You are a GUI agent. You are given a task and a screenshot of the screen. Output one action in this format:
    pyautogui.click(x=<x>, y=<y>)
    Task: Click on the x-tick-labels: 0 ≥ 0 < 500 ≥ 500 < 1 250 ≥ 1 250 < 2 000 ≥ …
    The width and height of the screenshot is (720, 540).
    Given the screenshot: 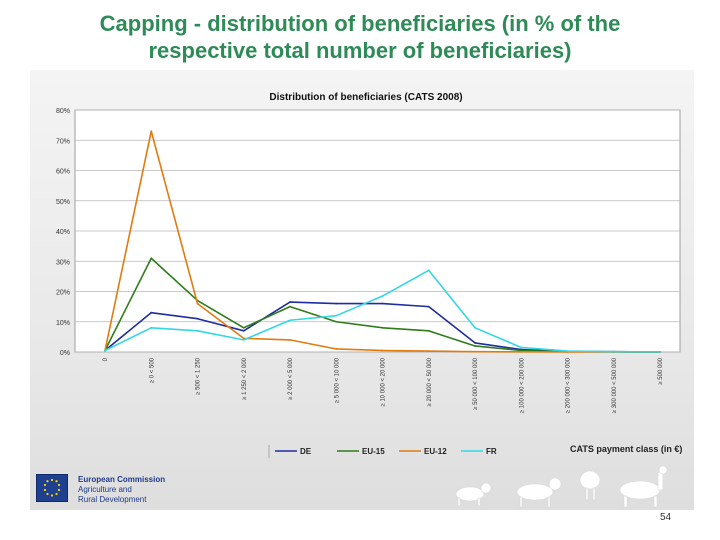 What is the action you would take?
    pyautogui.click(x=383, y=385)
    